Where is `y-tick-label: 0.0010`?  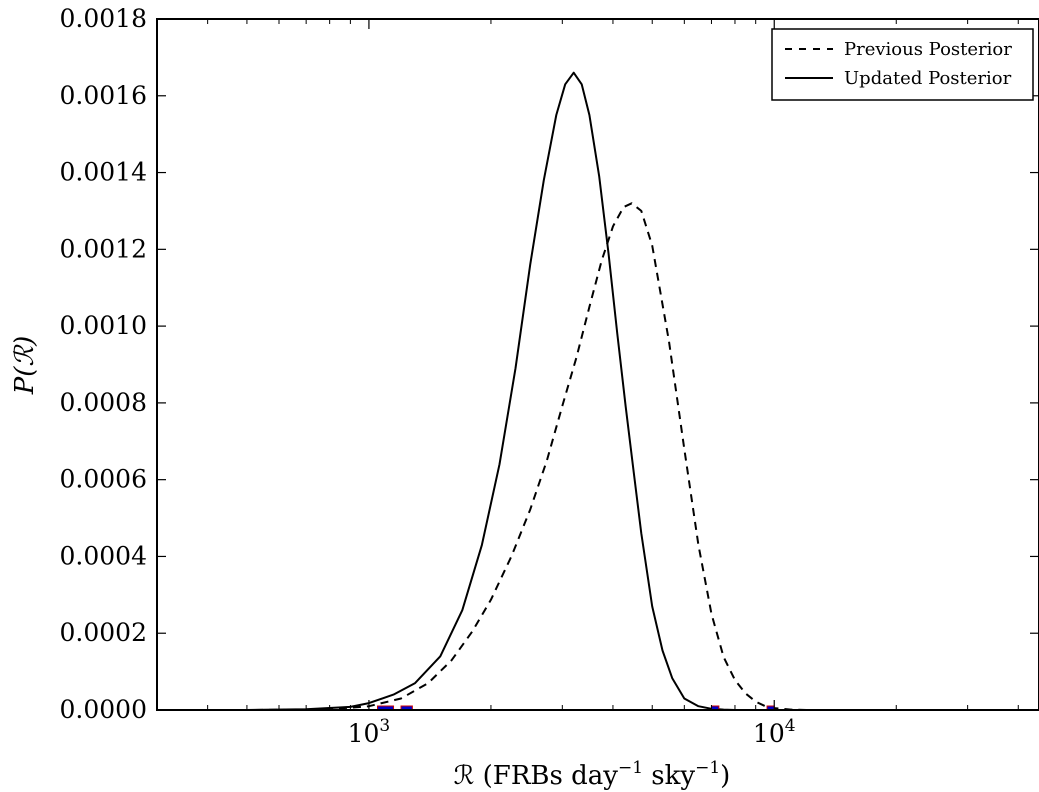 y-tick-label: 0.0010 is located at coordinates (103, 325).